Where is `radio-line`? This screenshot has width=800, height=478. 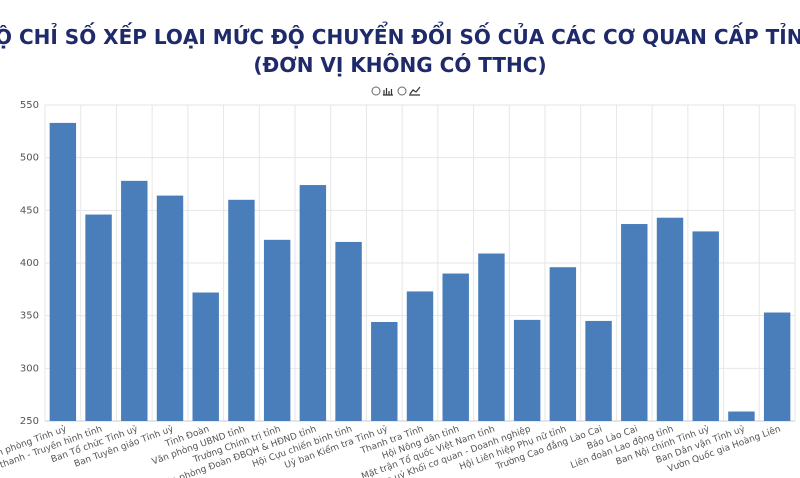 radio-line is located at coordinates (402, 91).